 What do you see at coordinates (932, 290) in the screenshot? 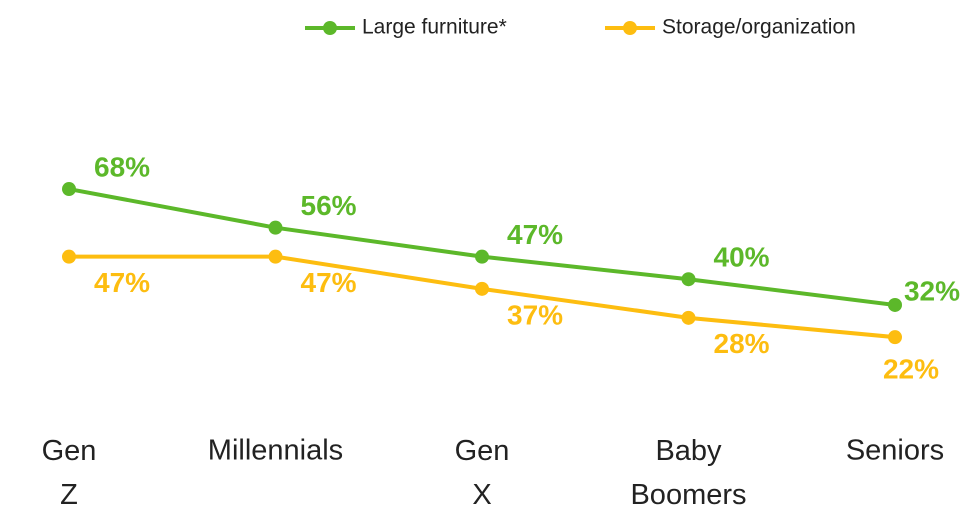
I see `data-label: 32%` at bounding box center [932, 290].